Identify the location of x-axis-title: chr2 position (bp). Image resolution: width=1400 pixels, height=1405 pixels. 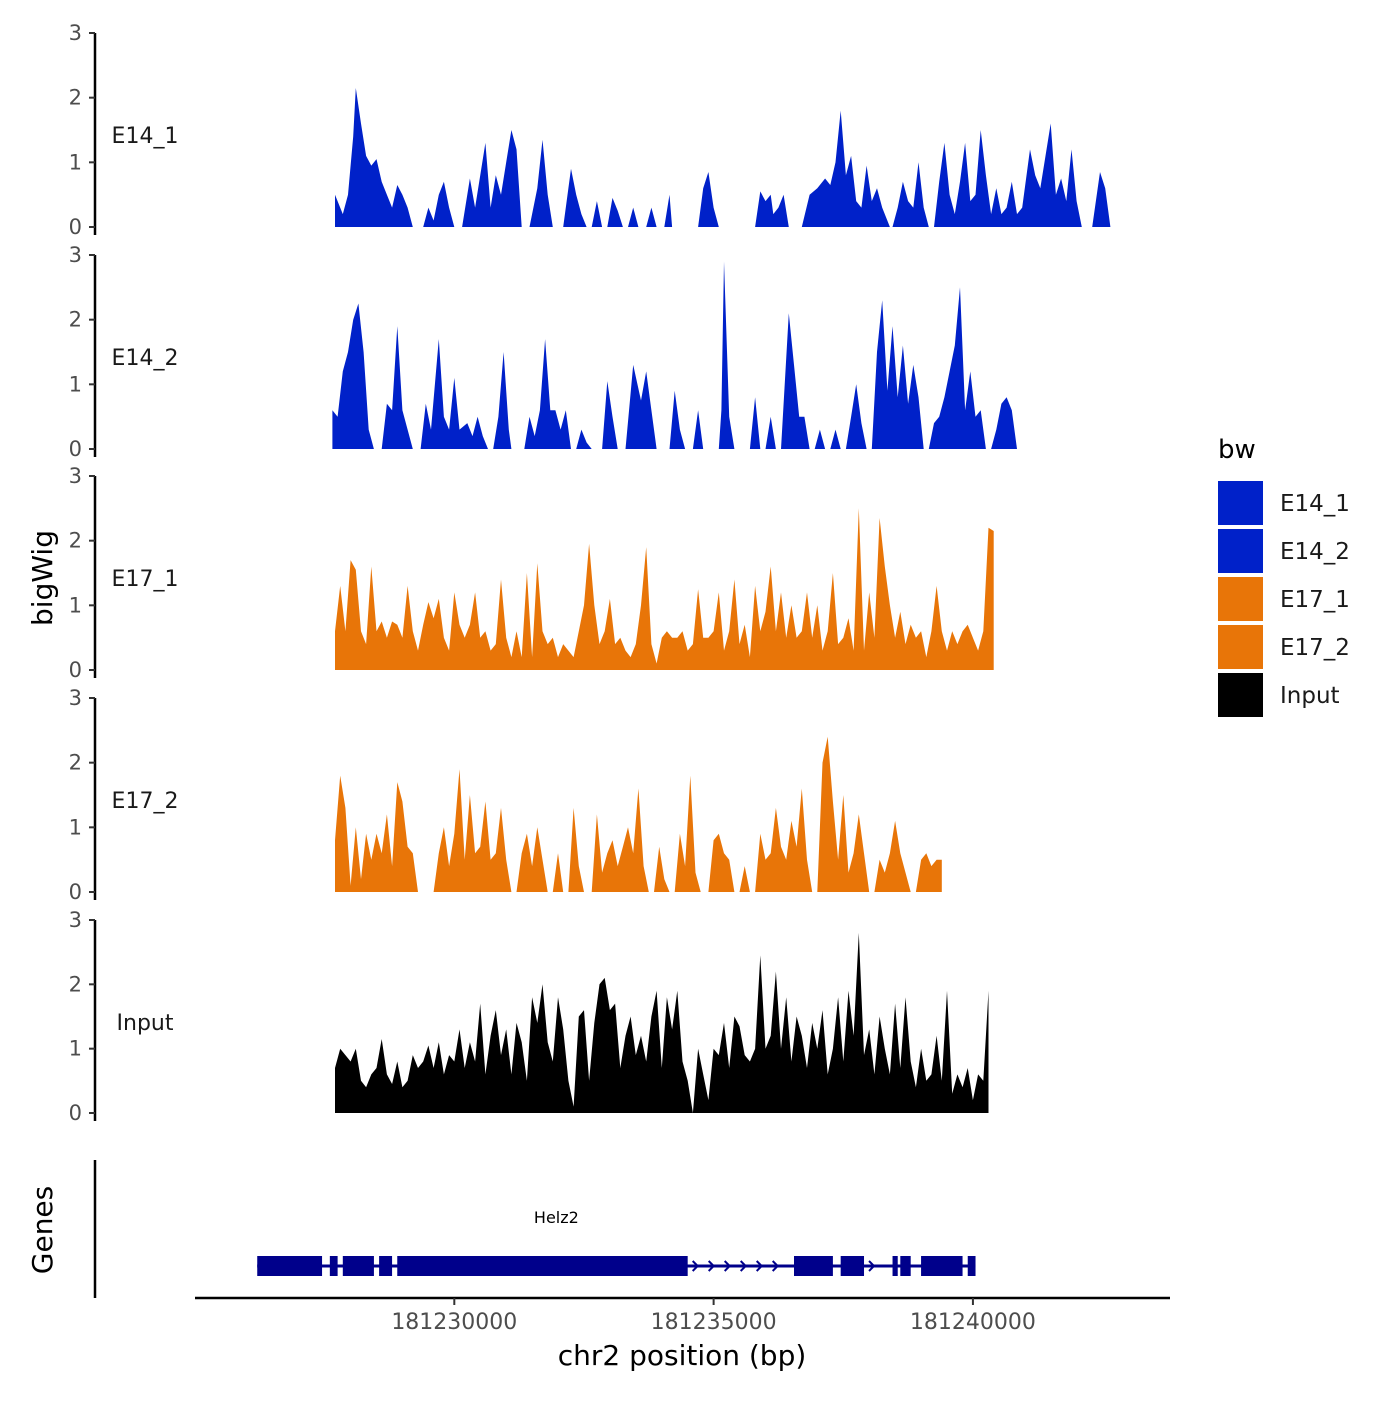
(682, 1355).